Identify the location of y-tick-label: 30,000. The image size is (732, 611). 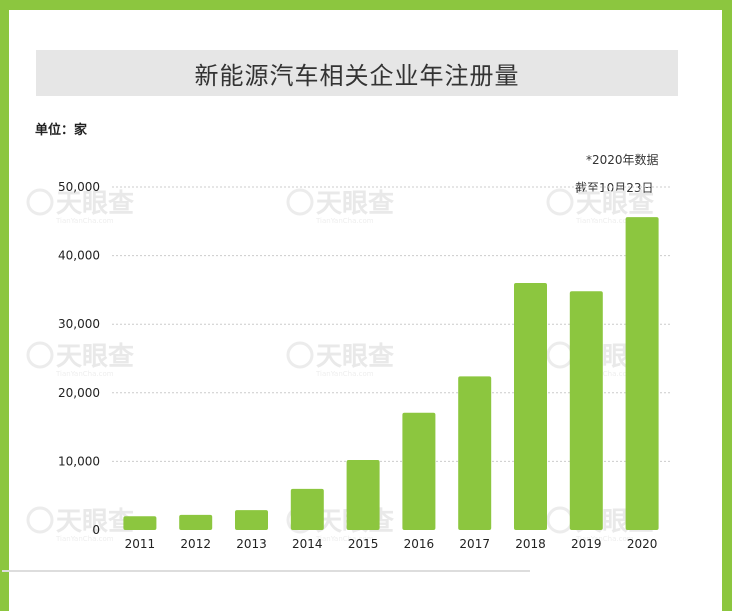
(79, 324).